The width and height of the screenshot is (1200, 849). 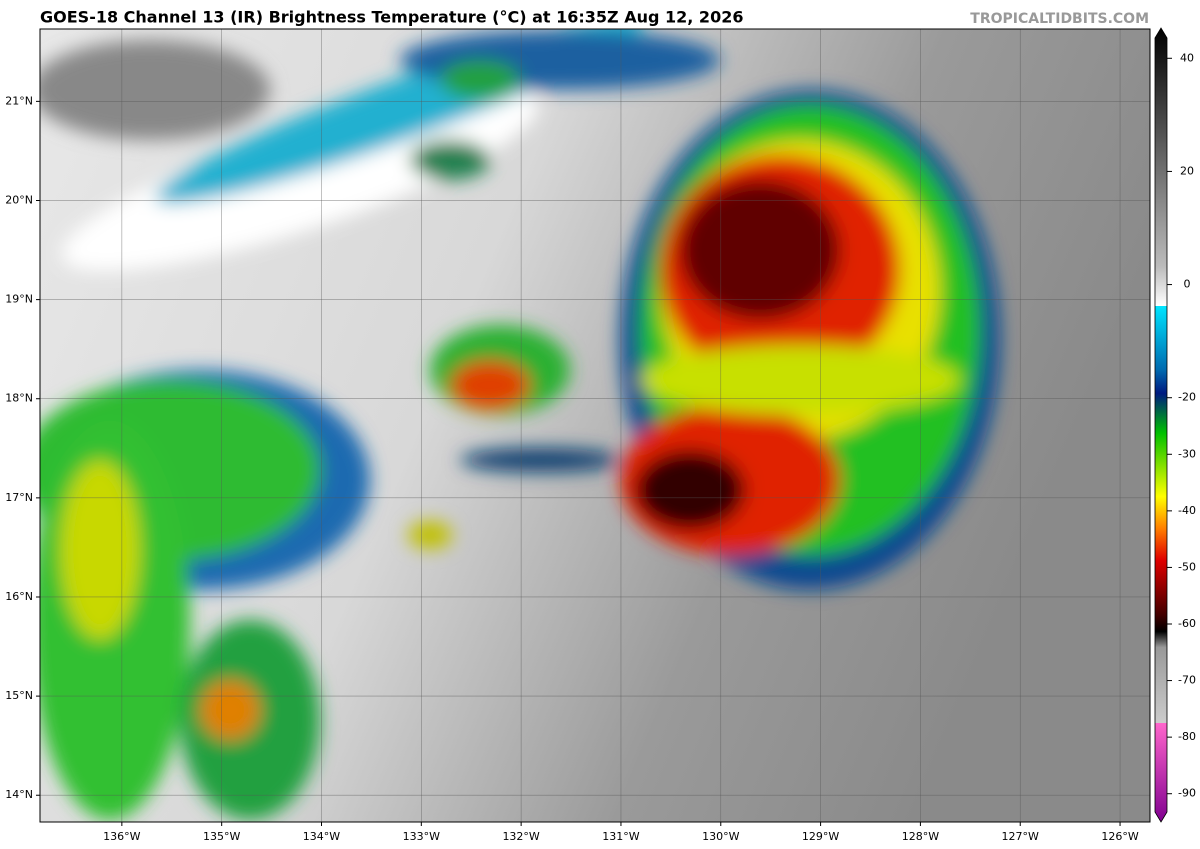 I want to click on colorbar-label: -50, so click(x=1187, y=566).